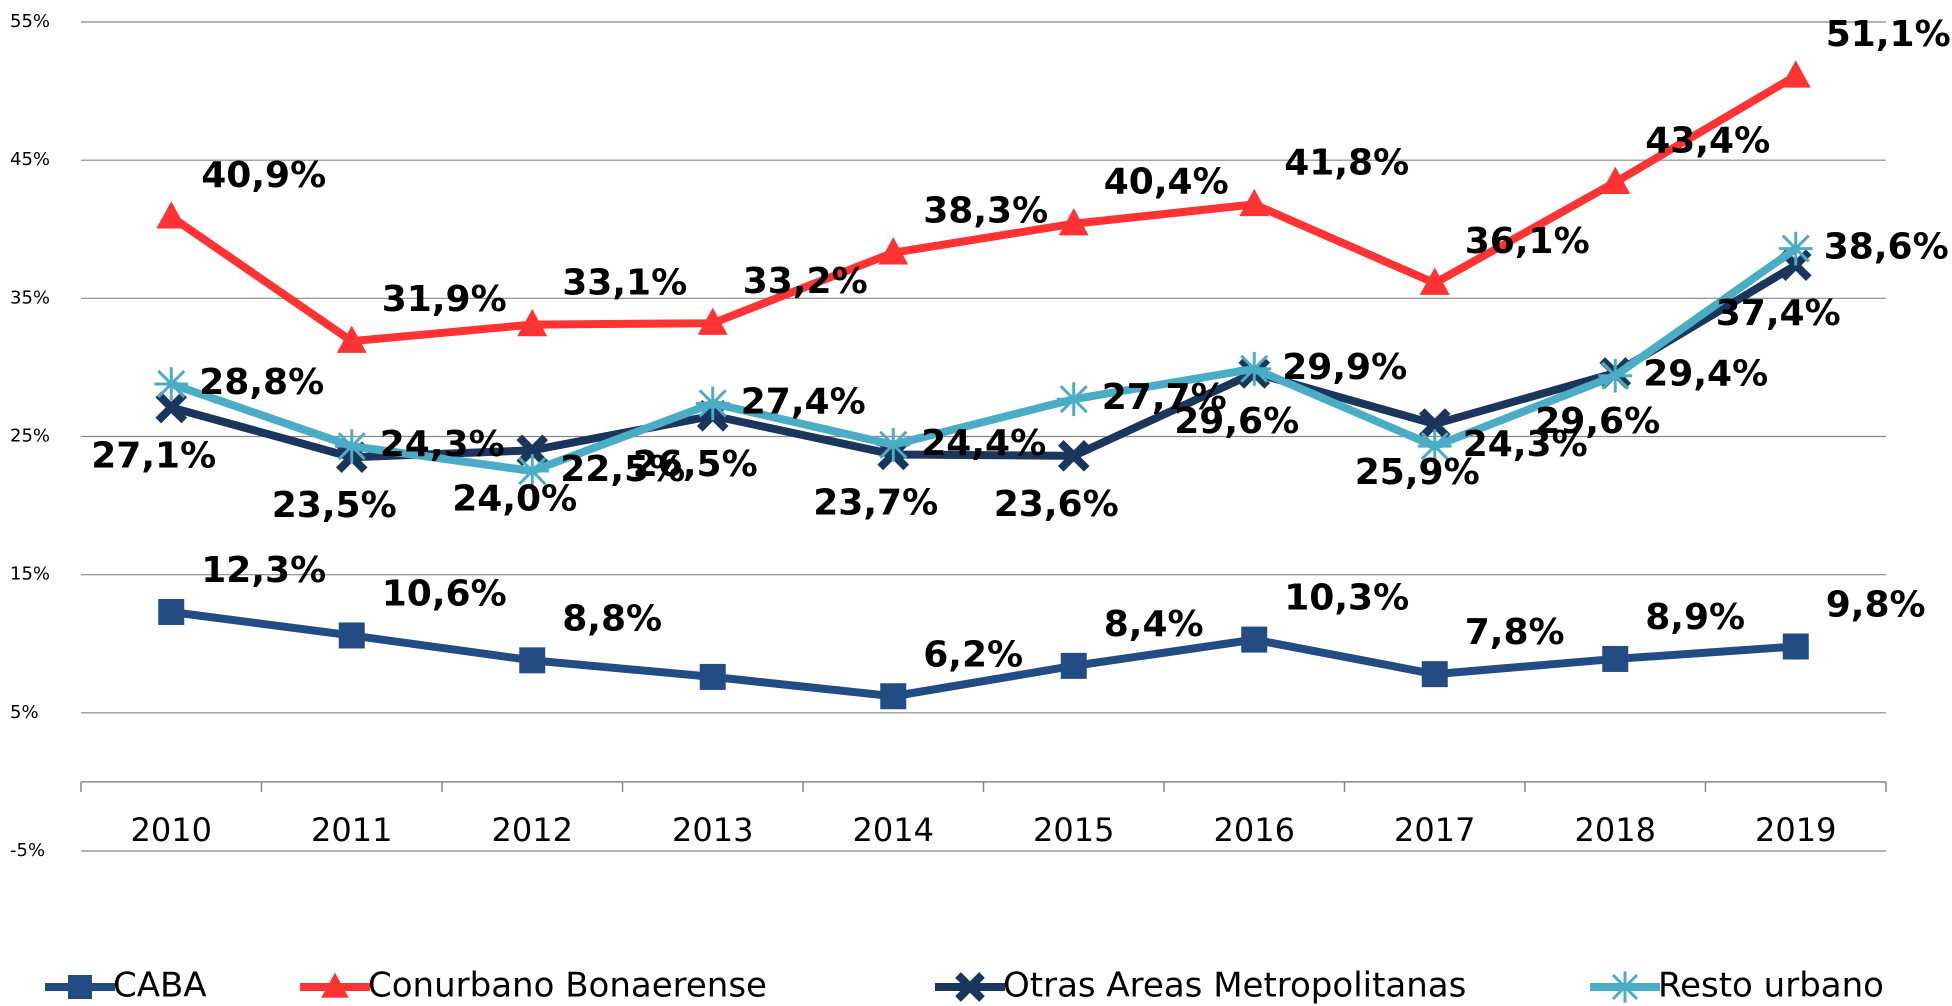  Describe the element at coordinates (875, 502) in the screenshot. I see `data-label: 23,7%` at that location.